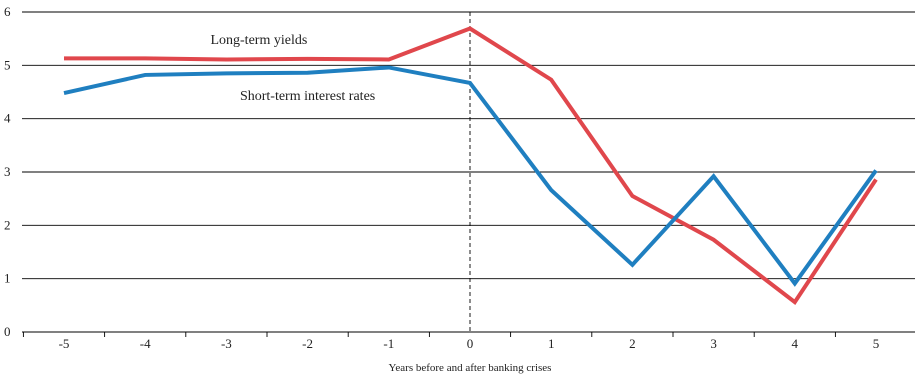 The image size is (915, 381). Describe the element at coordinates (258, 40) in the screenshot. I see `series-annotation: Long-term yields` at that location.